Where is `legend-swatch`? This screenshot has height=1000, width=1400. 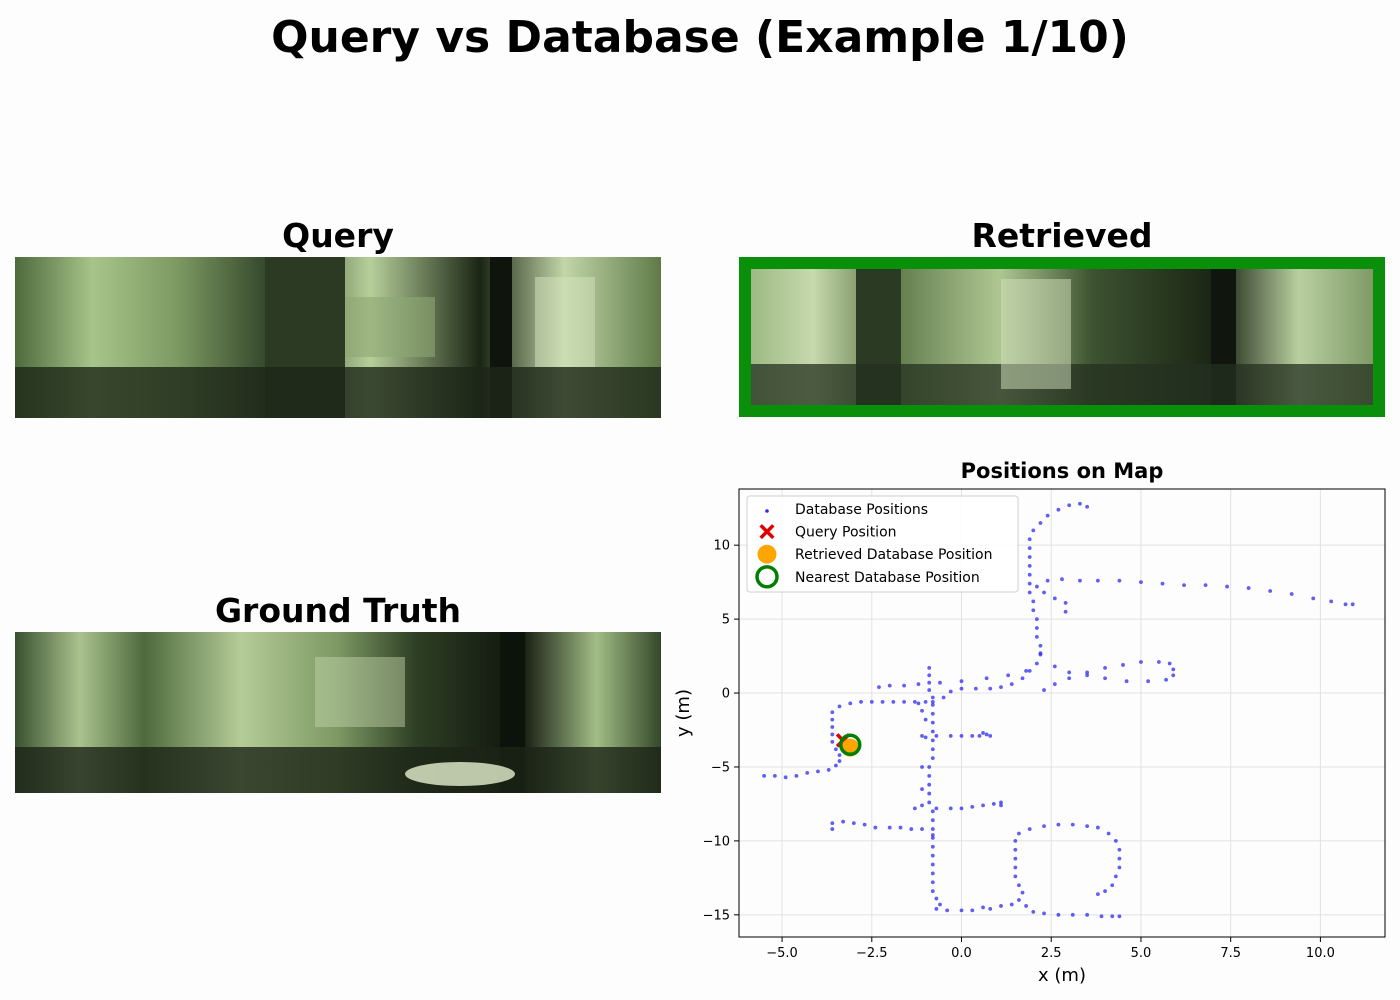 legend-swatch is located at coordinates (767, 554).